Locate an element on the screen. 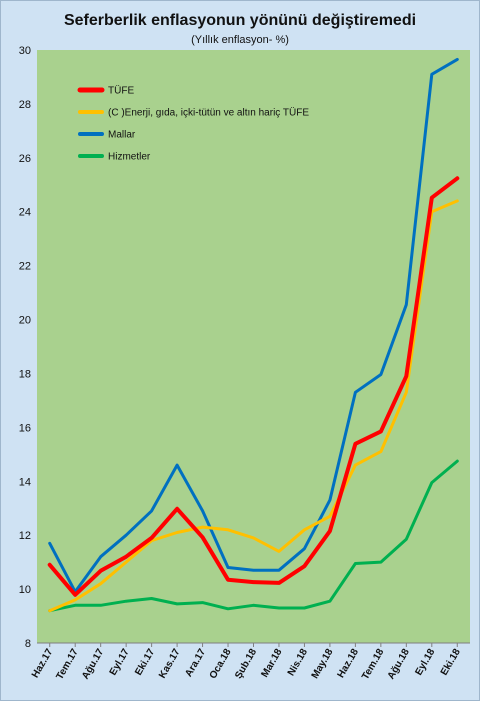  x-tick-label: Şub.18 is located at coordinates (246, 664).